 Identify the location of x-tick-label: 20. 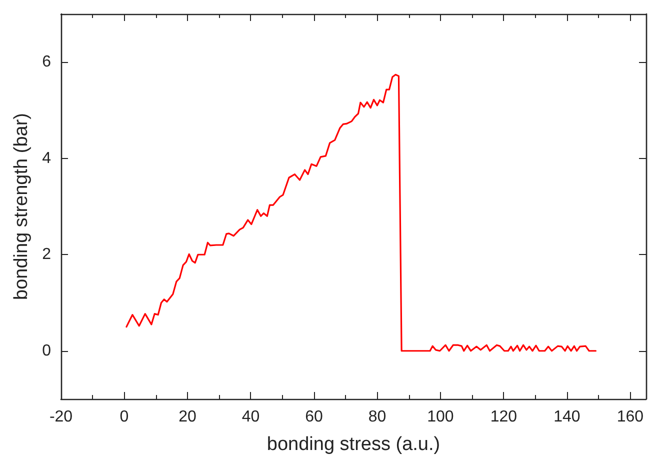
(187, 417).